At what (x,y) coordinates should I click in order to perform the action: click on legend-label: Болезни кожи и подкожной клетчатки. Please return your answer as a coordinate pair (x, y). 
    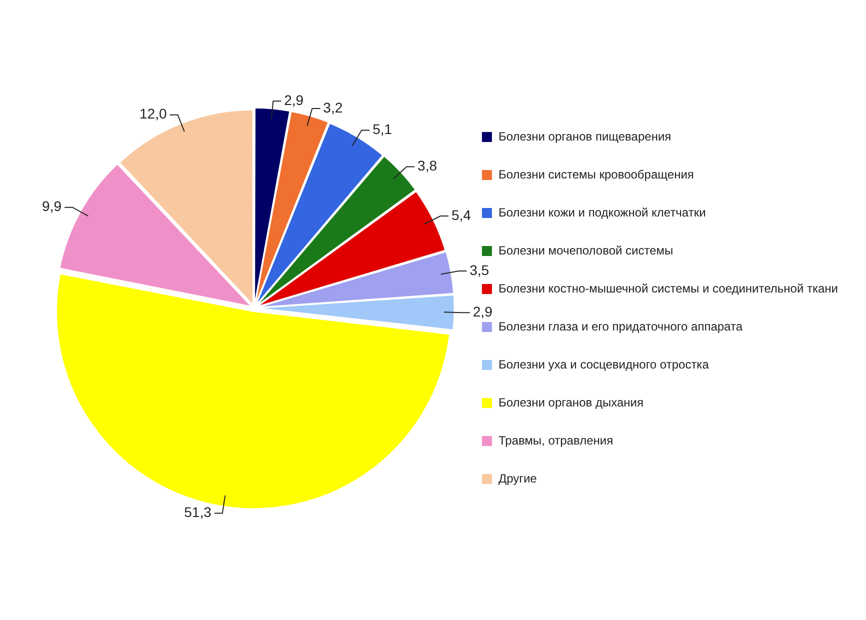
    Looking at the image, I should click on (602, 212).